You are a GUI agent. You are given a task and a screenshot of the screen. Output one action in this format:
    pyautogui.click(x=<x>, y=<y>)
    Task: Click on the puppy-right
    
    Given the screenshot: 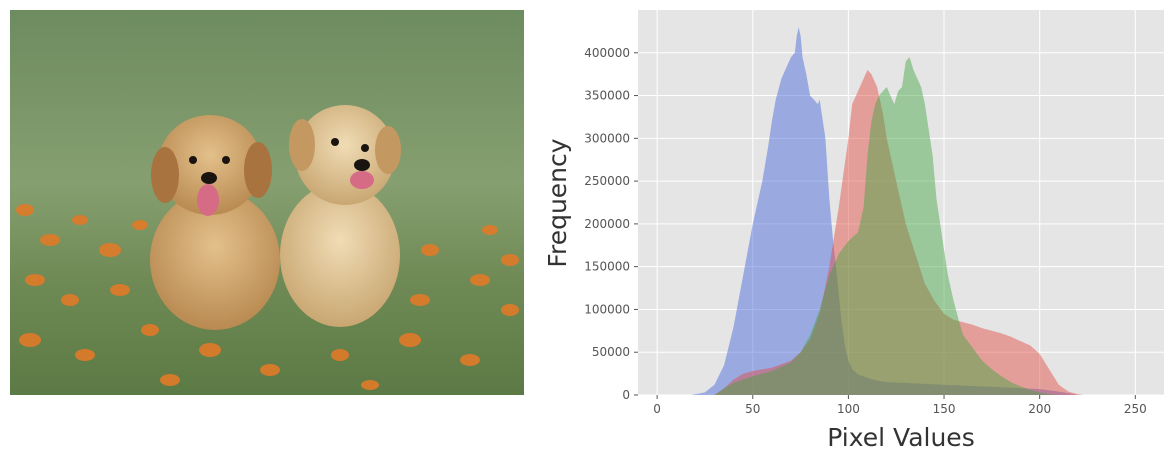 What is the action you would take?
    pyautogui.click(x=340, y=216)
    